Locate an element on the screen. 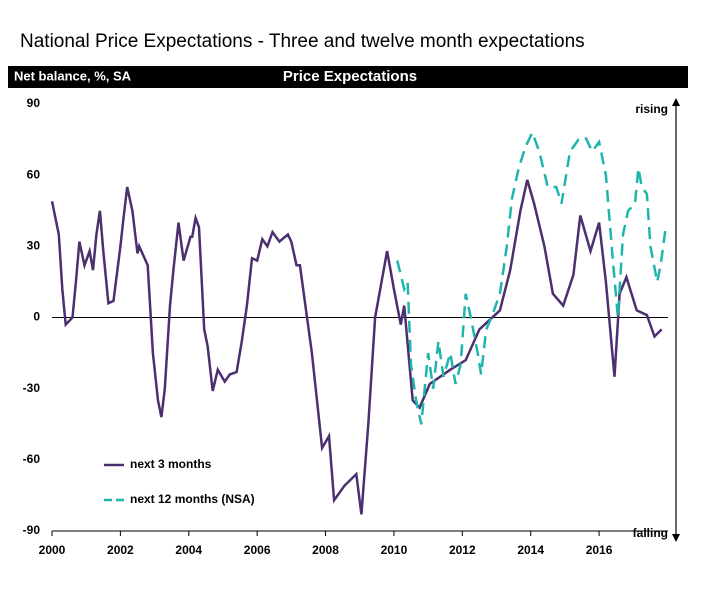 The width and height of the screenshot is (707, 597). x-tick-label: 2010 is located at coordinates (394, 550).